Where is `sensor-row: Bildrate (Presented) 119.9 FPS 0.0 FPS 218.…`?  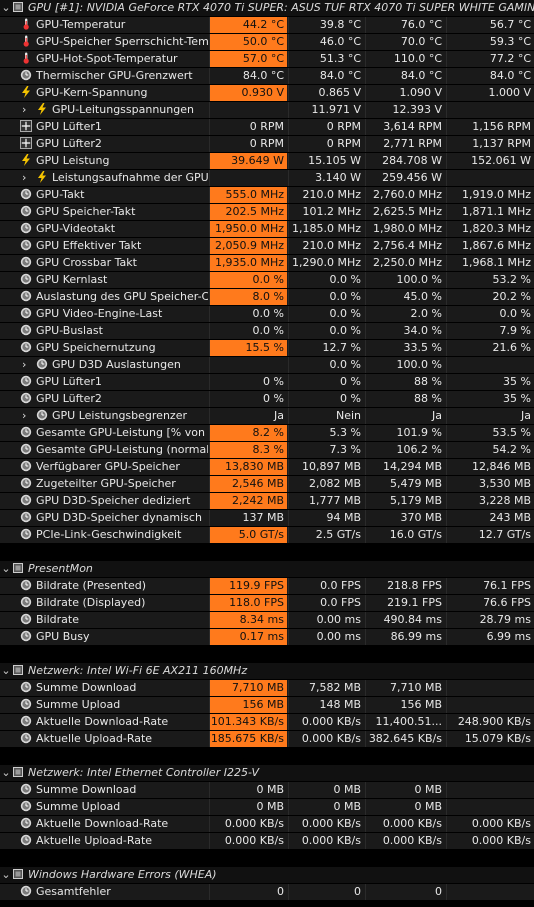
sensor-row: Bildrate (Presented) 119.9 FPS 0.0 FPS 218.… is located at coordinates (267, 586).